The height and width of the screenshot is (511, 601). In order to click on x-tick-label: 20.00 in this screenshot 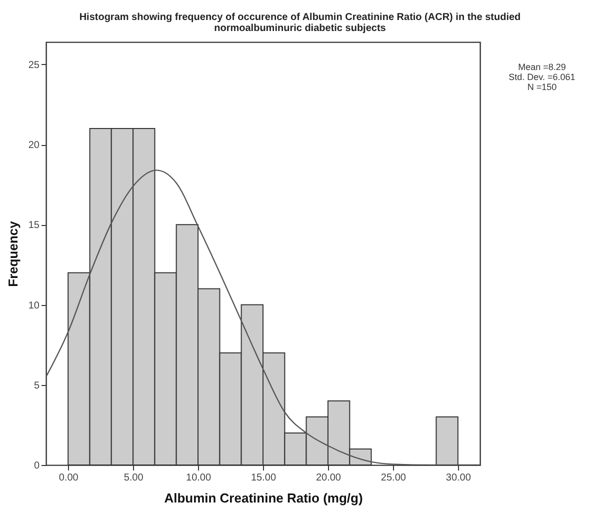, I will do `click(329, 478)`.